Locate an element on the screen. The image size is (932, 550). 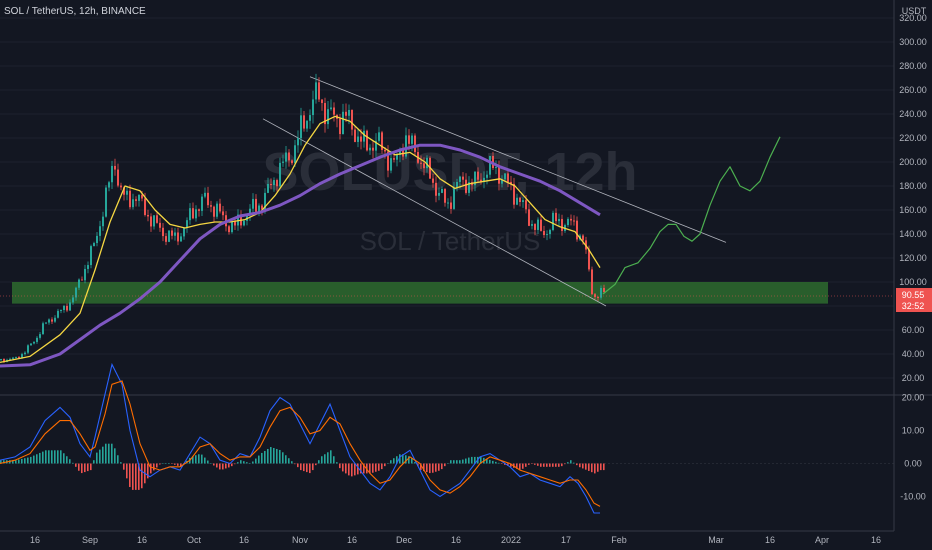
time-tick-label: Sep is located at coordinates (90, 540).